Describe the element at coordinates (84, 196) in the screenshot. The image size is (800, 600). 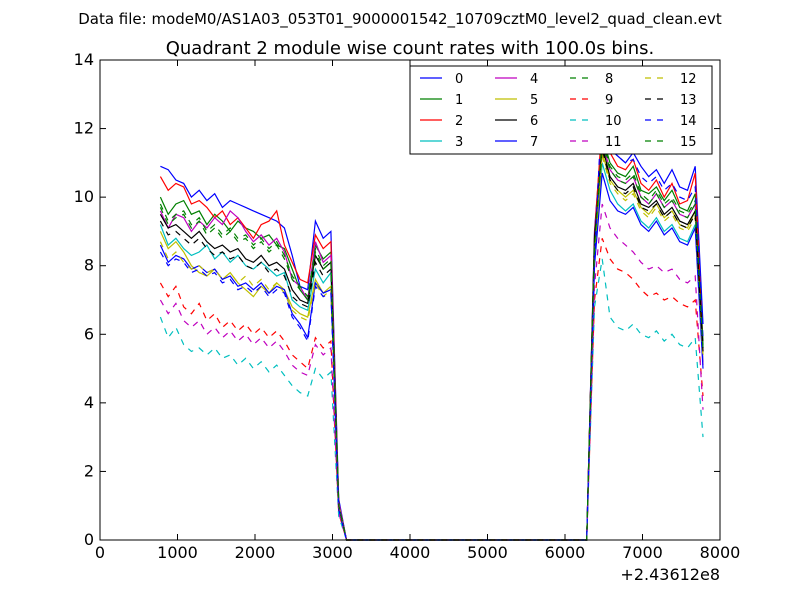
I see `y-tick-label: 10` at that location.